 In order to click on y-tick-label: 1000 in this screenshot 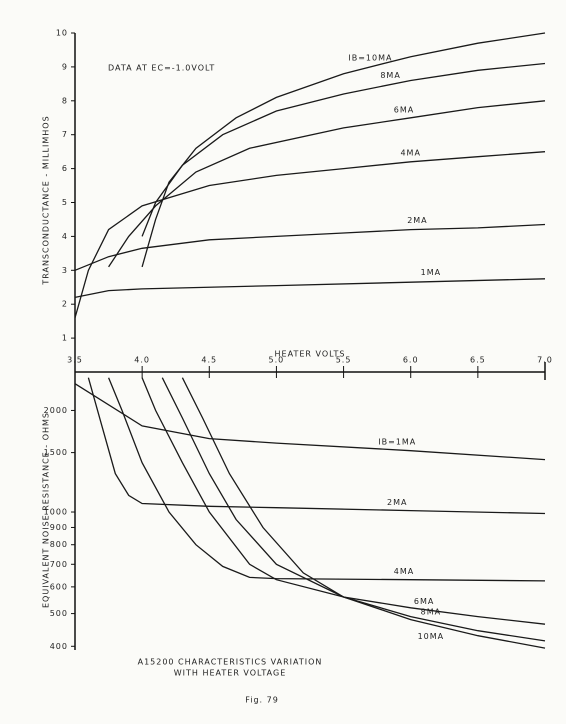, I will do `click(56, 512)`.